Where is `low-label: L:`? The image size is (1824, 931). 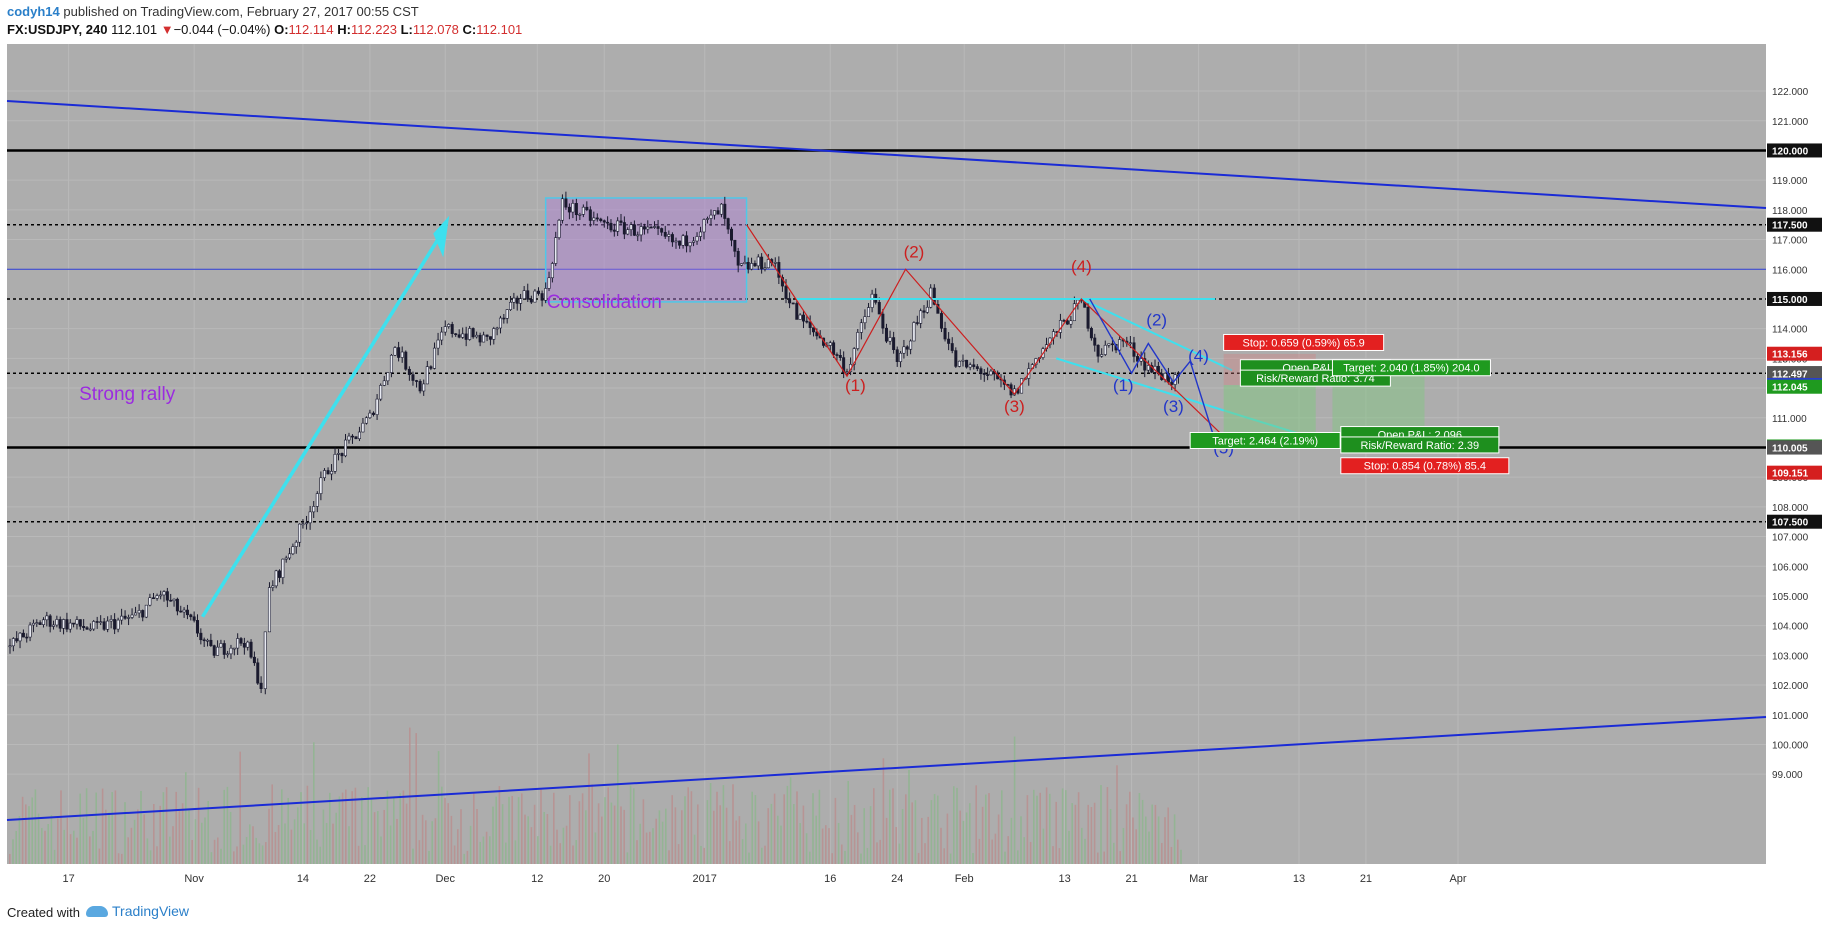
low-label: L: is located at coordinates (406, 29).